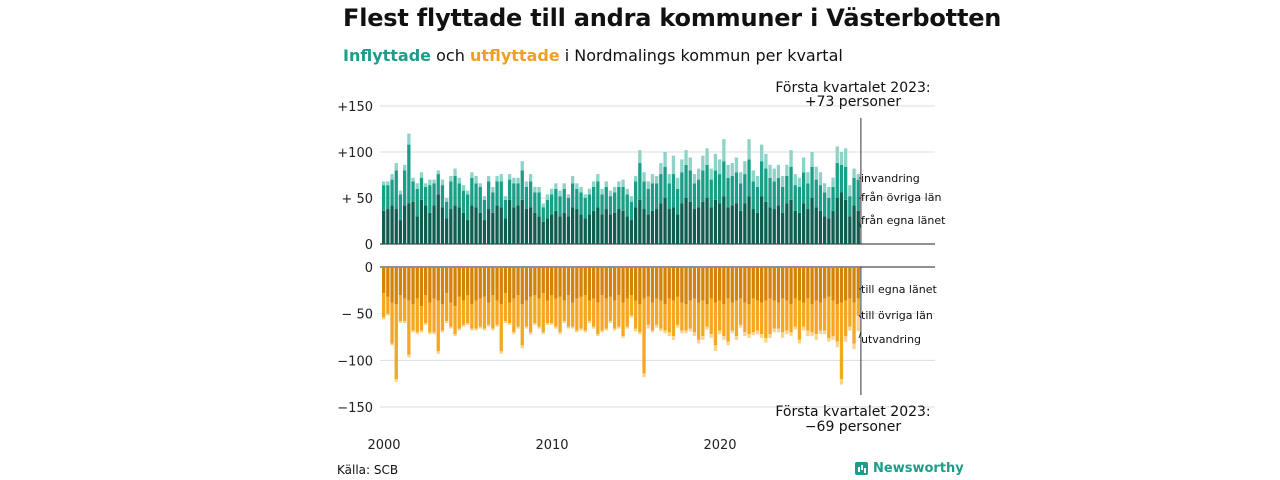 The image size is (1280, 480). What do you see at coordinates (909, 468) in the screenshot?
I see `brand-logo: Newsworthy` at bounding box center [909, 468].